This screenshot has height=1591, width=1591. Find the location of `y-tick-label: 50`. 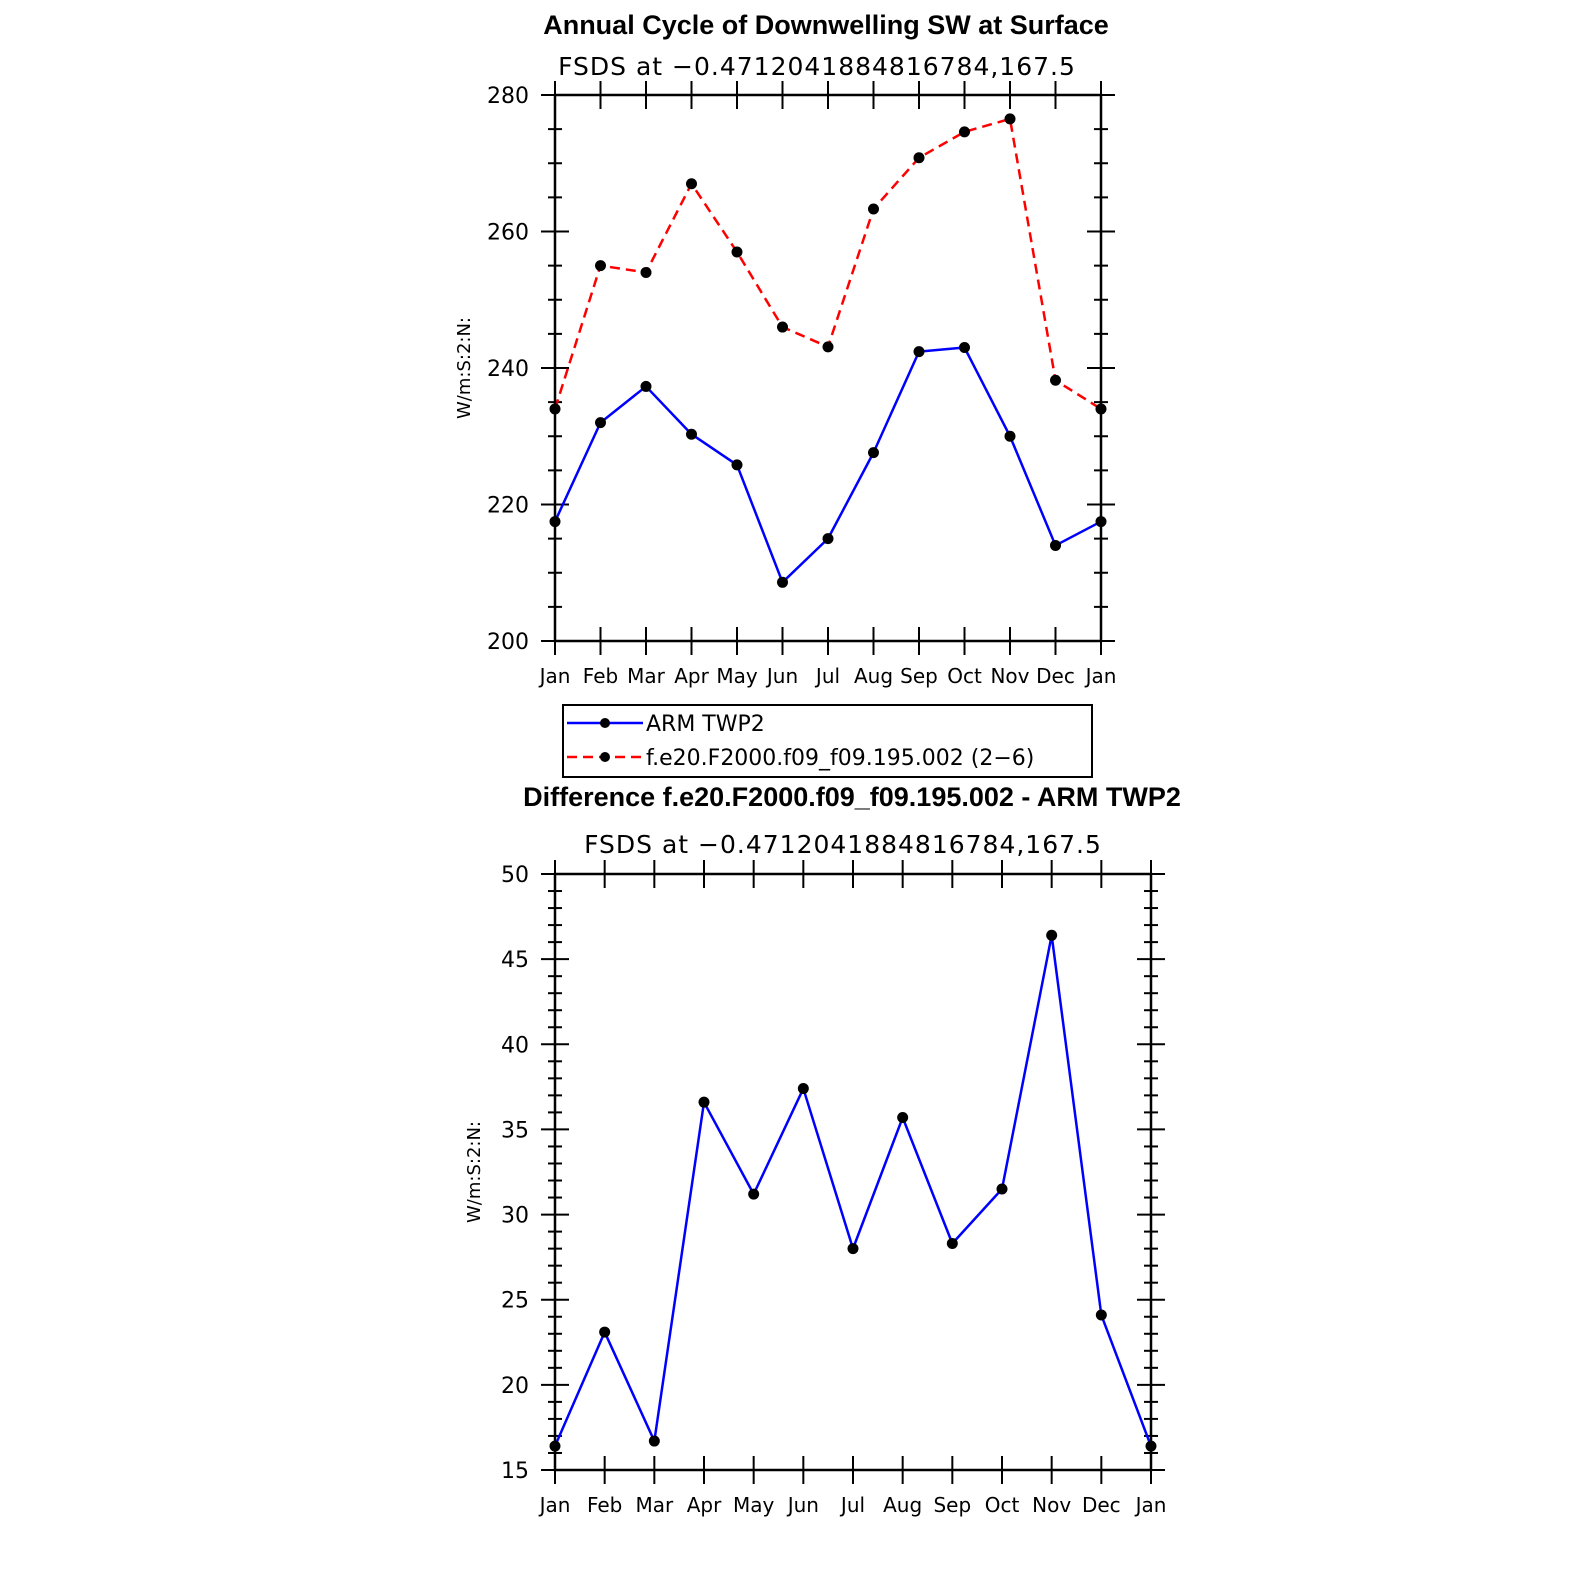

y-tick-label: 50 is located at coordinates (515, 875).